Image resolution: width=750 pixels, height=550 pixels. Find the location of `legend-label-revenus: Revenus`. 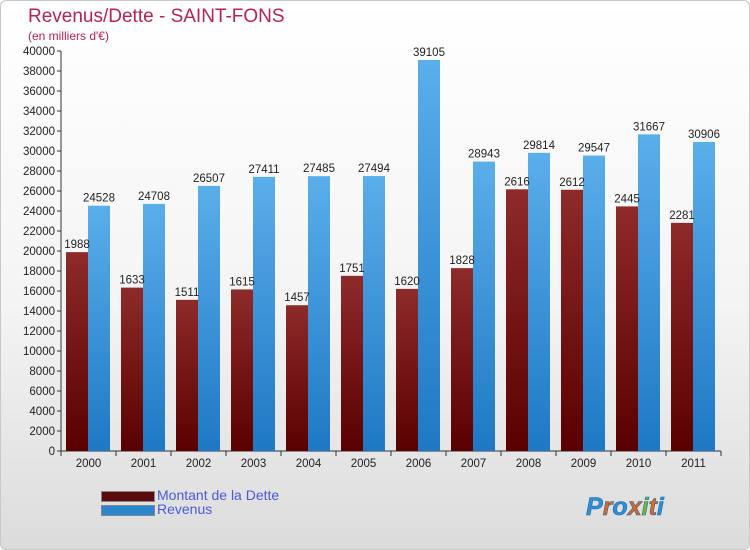

legend-label-revenus: Revenus is located at coordinates (185, 509).